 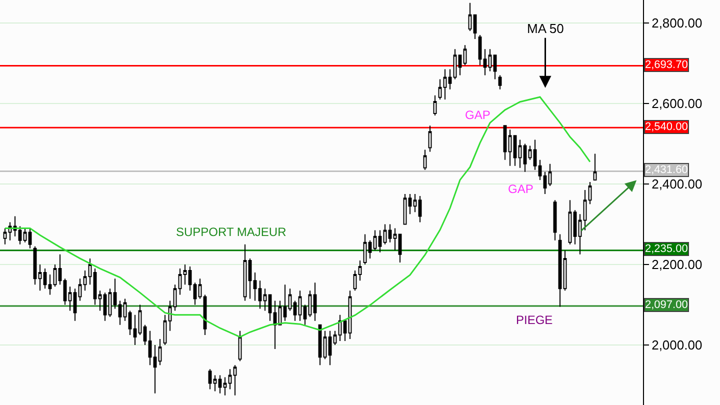 What do you see at coordinates (677, 184) in the screenshot?
I see `y-tick-label: 2,400.00` at bounding box center [677, 184].